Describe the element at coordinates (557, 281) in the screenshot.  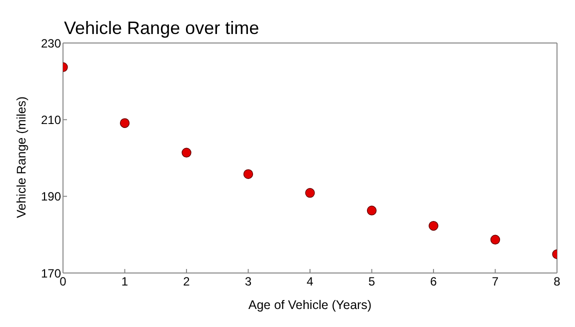
I see `x-tick-label: 8` at that location.